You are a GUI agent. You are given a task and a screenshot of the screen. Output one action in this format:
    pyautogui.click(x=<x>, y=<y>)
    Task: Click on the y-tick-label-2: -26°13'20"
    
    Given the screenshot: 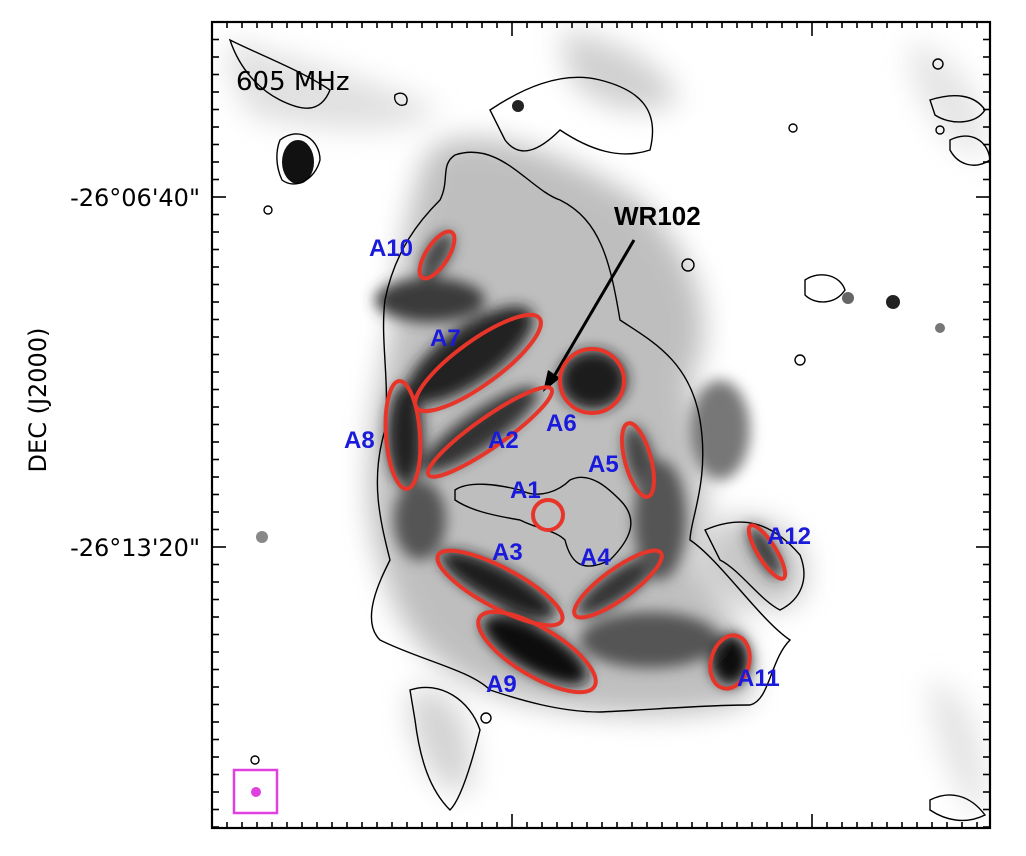 What is the action you would take?
    pyautogui.click(x=135, y=548)
    